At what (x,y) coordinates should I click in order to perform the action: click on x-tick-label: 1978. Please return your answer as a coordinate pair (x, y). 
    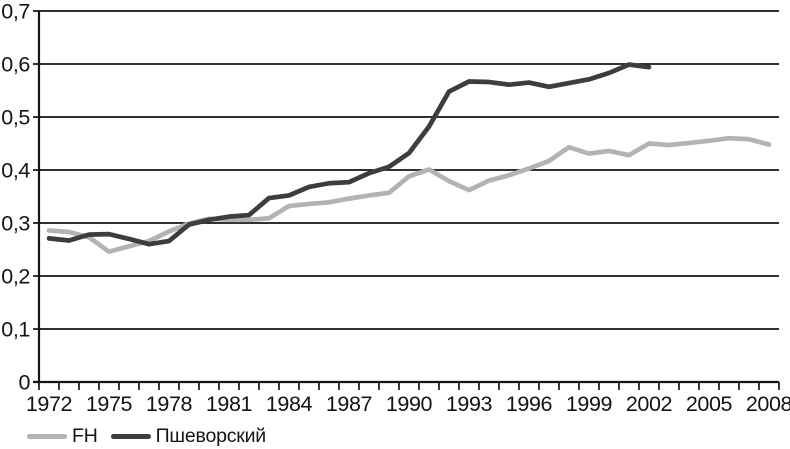
    Looking at the image, I should click on (169, 404).